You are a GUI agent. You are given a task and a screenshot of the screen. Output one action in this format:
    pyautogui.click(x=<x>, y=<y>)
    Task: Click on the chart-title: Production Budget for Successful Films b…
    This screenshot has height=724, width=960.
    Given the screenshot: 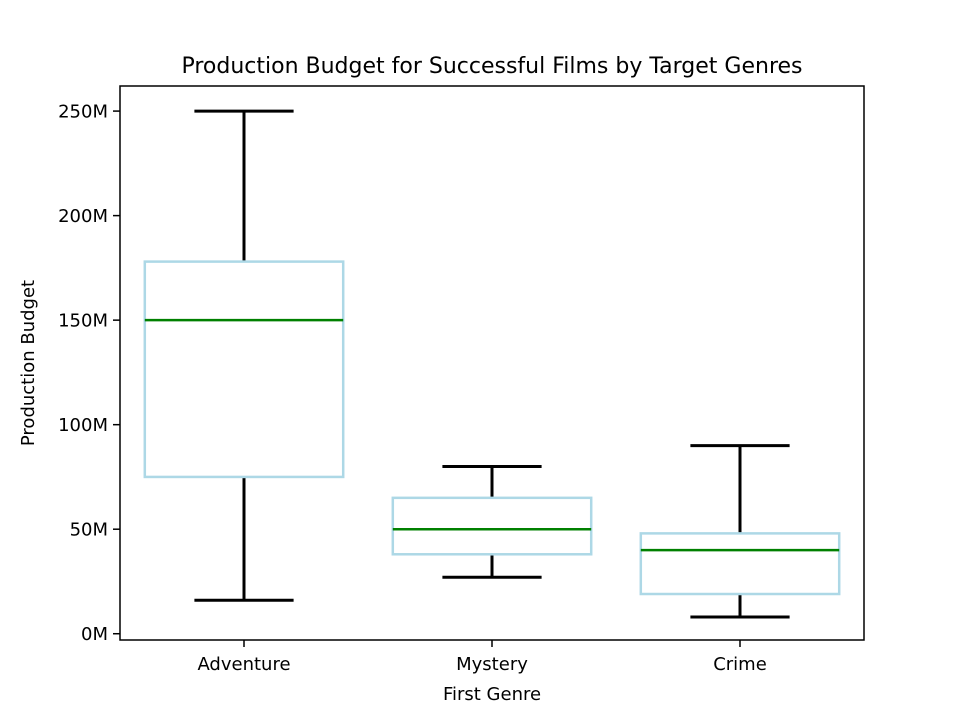 What is the action you would take?
    pyautogui.click(x=491, y=66)
    